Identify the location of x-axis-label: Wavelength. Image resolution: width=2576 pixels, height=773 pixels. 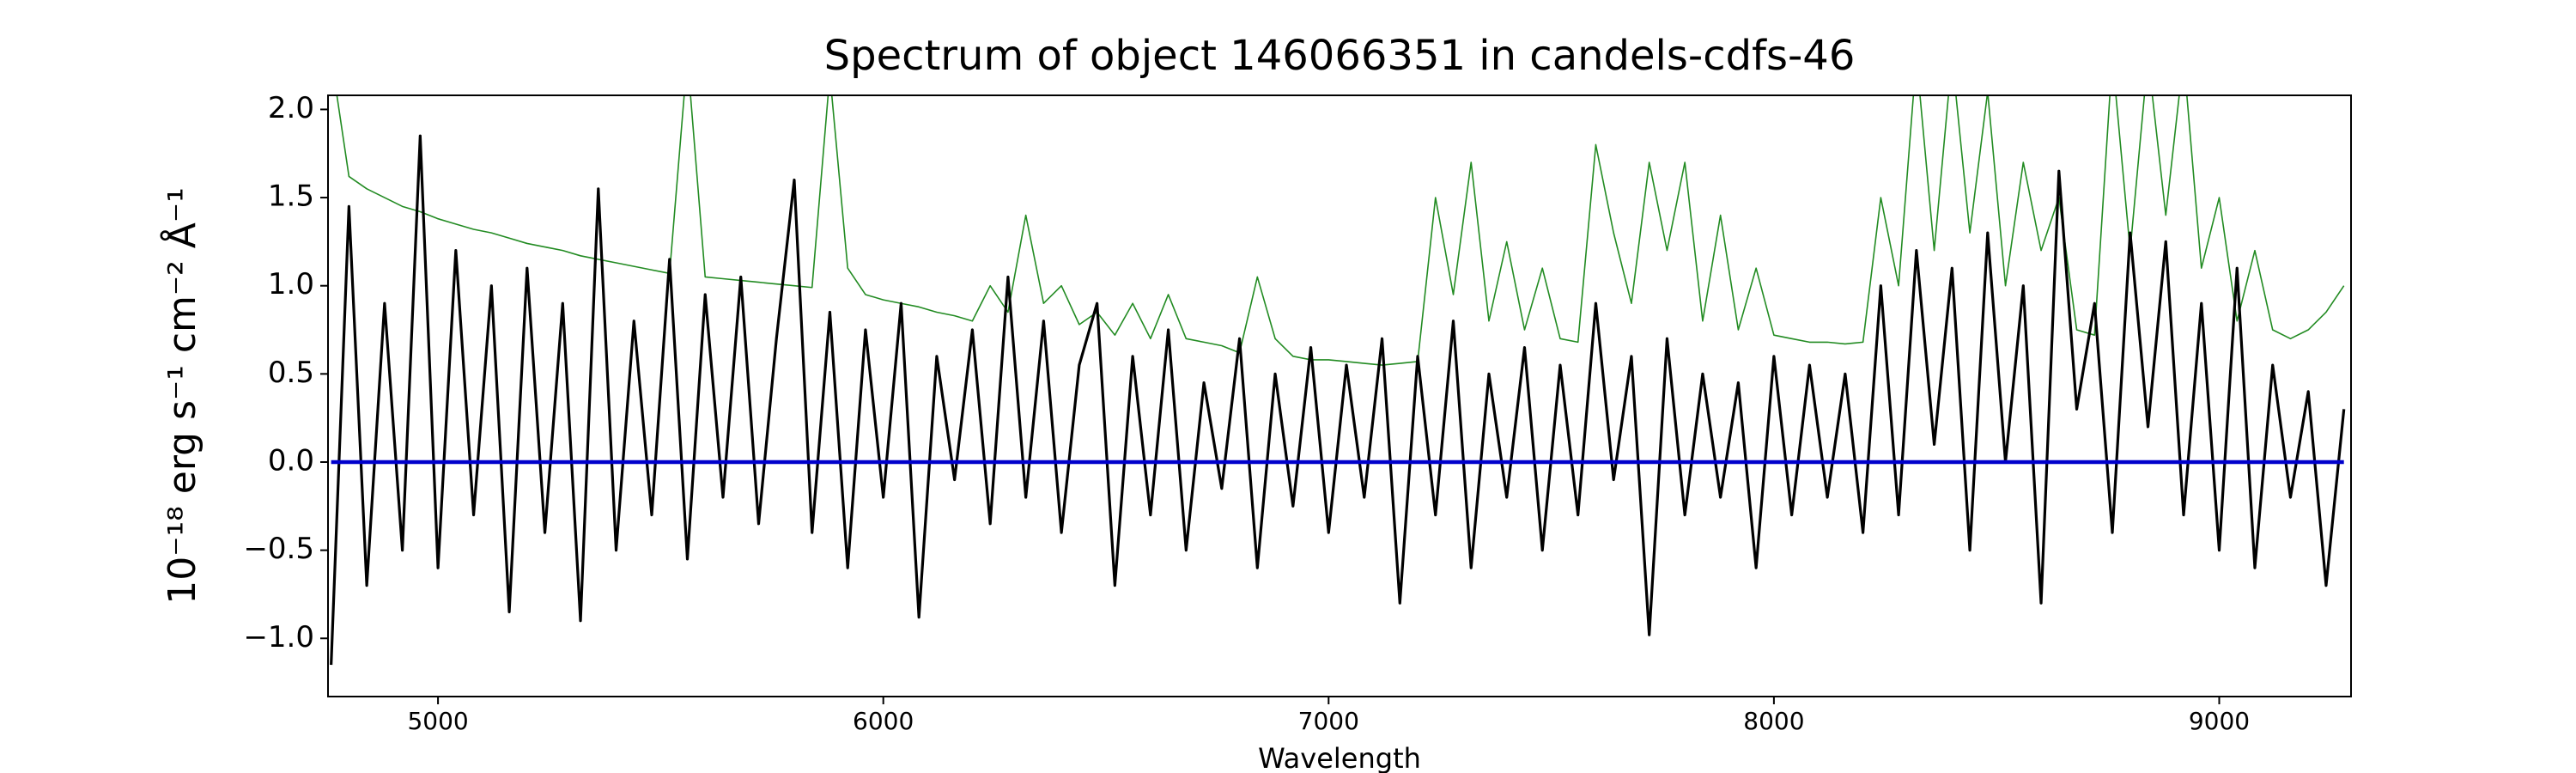
(1339, 757).